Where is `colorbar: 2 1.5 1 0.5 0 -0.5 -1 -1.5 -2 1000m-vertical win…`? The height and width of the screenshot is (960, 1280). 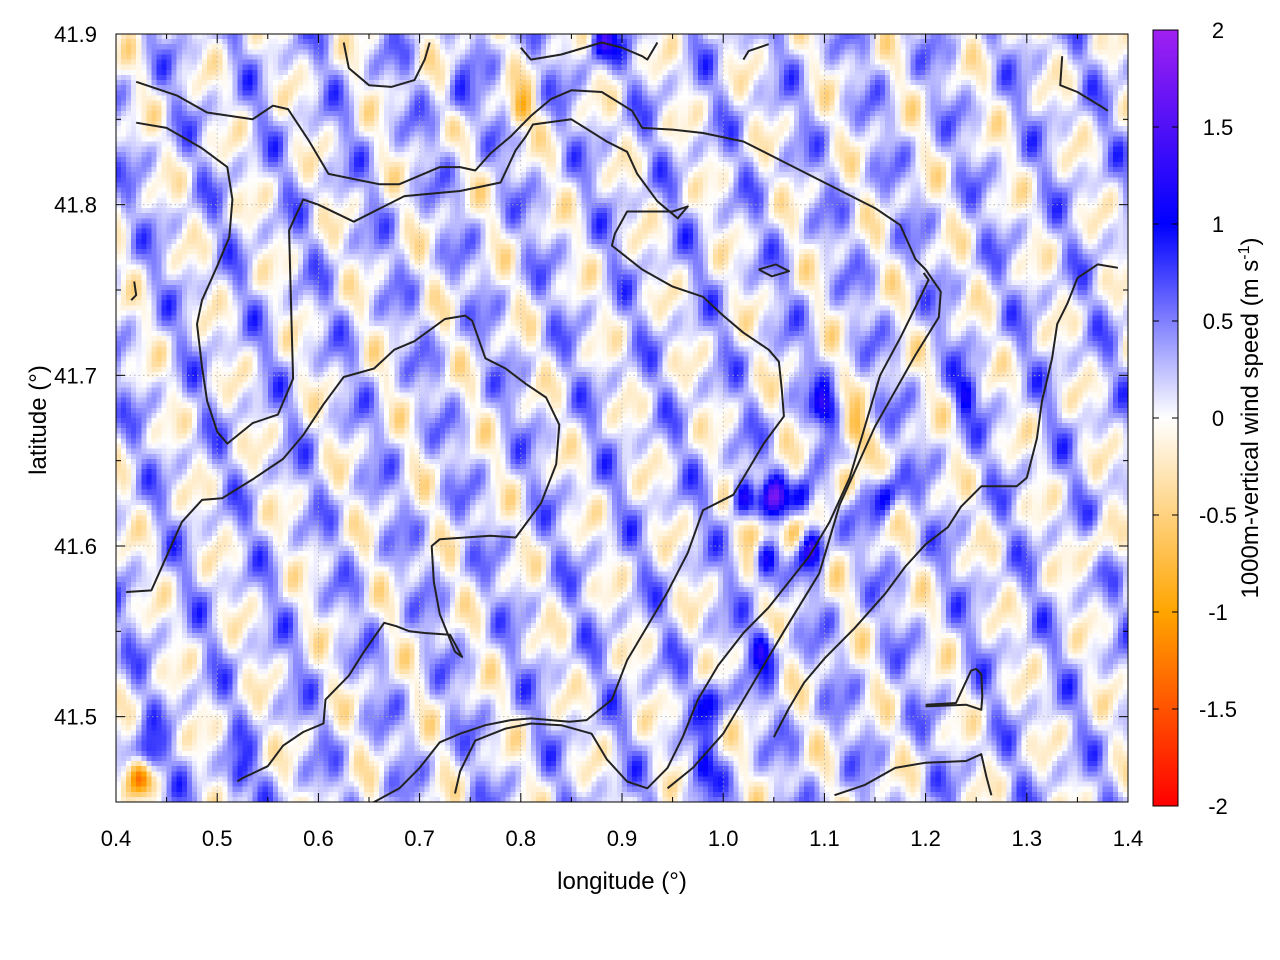 colorbar: 2 1.5 1 0.5 0 -0.5 -1 -1.5 -2 1000m-vertical win… is located at coordinates (1208, 418).